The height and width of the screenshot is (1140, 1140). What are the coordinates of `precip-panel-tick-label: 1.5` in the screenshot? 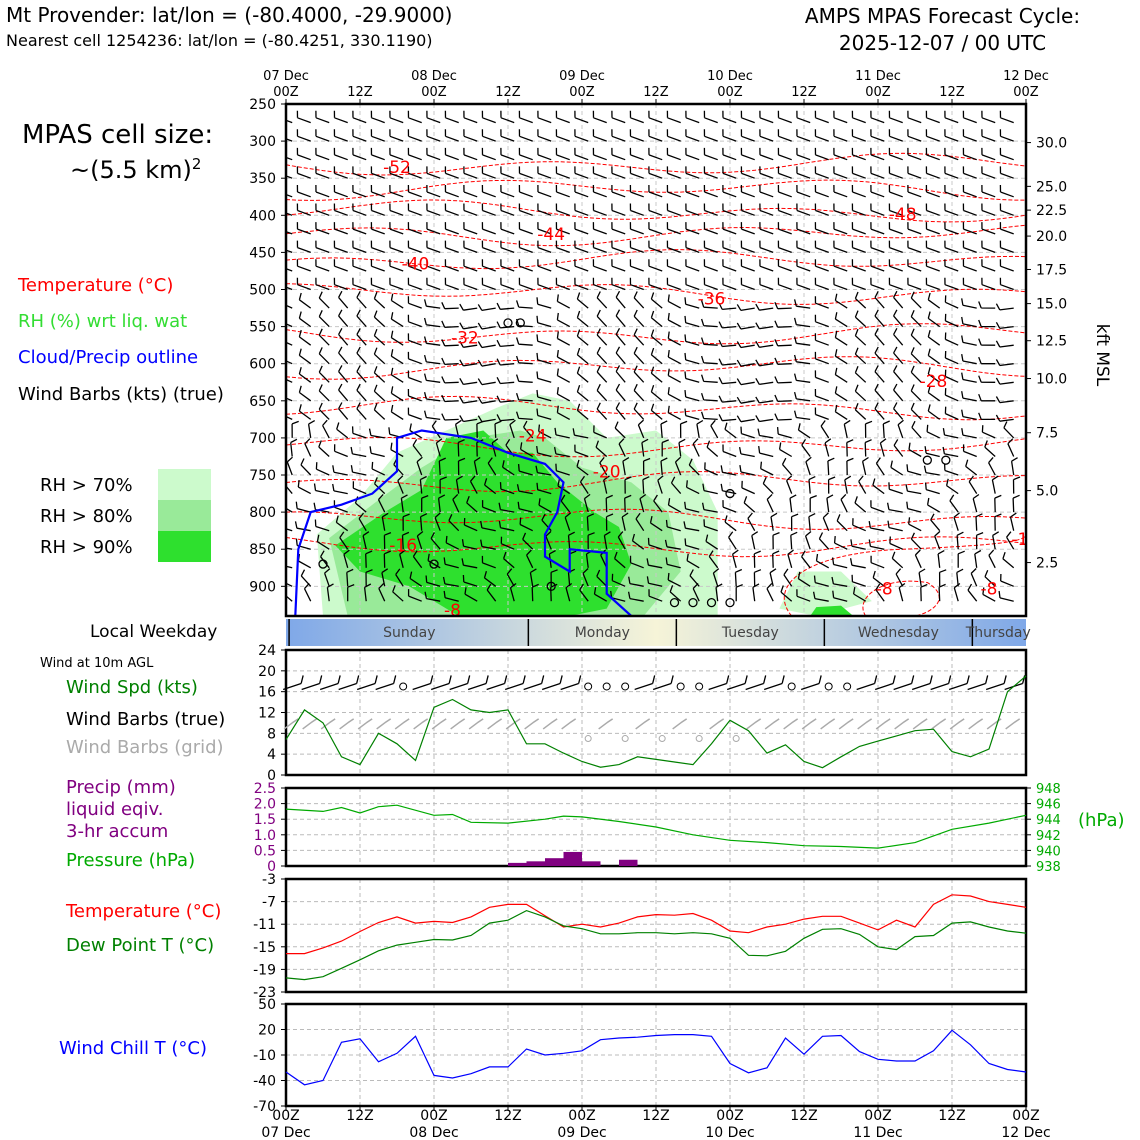 It's located at (265, 820).